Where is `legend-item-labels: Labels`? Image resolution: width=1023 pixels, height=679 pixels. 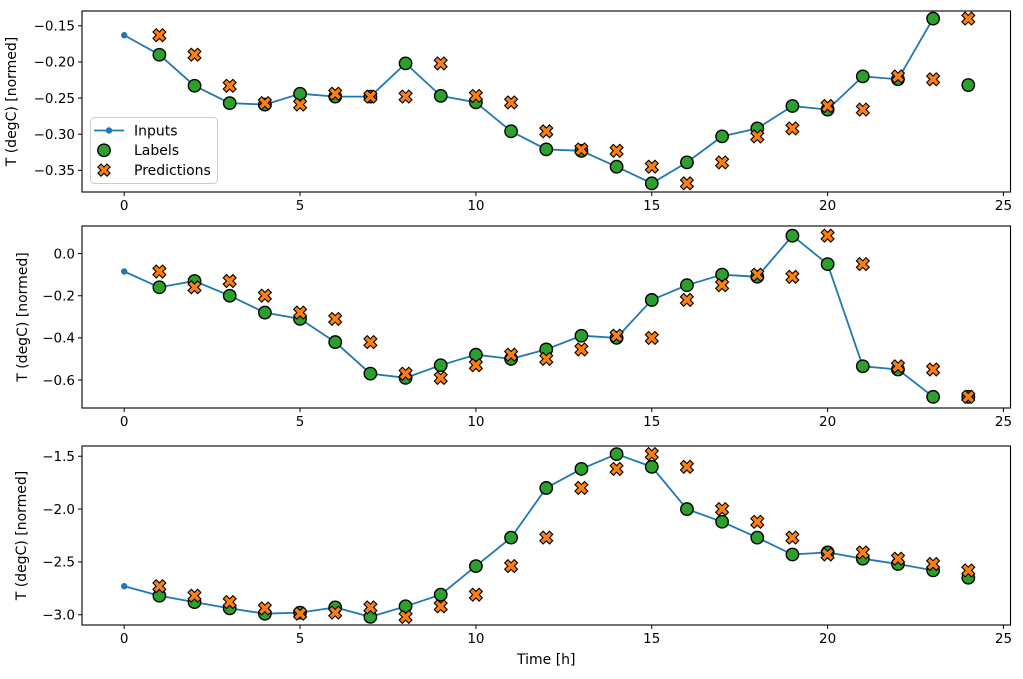 legend-item-labels: Labels is located at coordinates (138, 151).